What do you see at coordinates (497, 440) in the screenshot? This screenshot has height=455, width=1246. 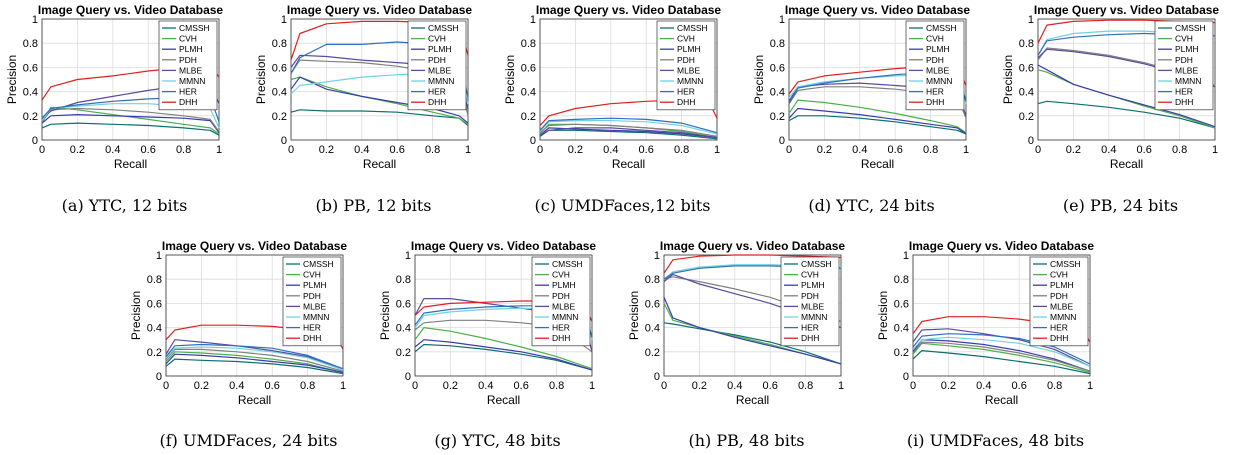 I see `panel-caption: (g) YTC, 48 bits` at bounding box center [497, 440].